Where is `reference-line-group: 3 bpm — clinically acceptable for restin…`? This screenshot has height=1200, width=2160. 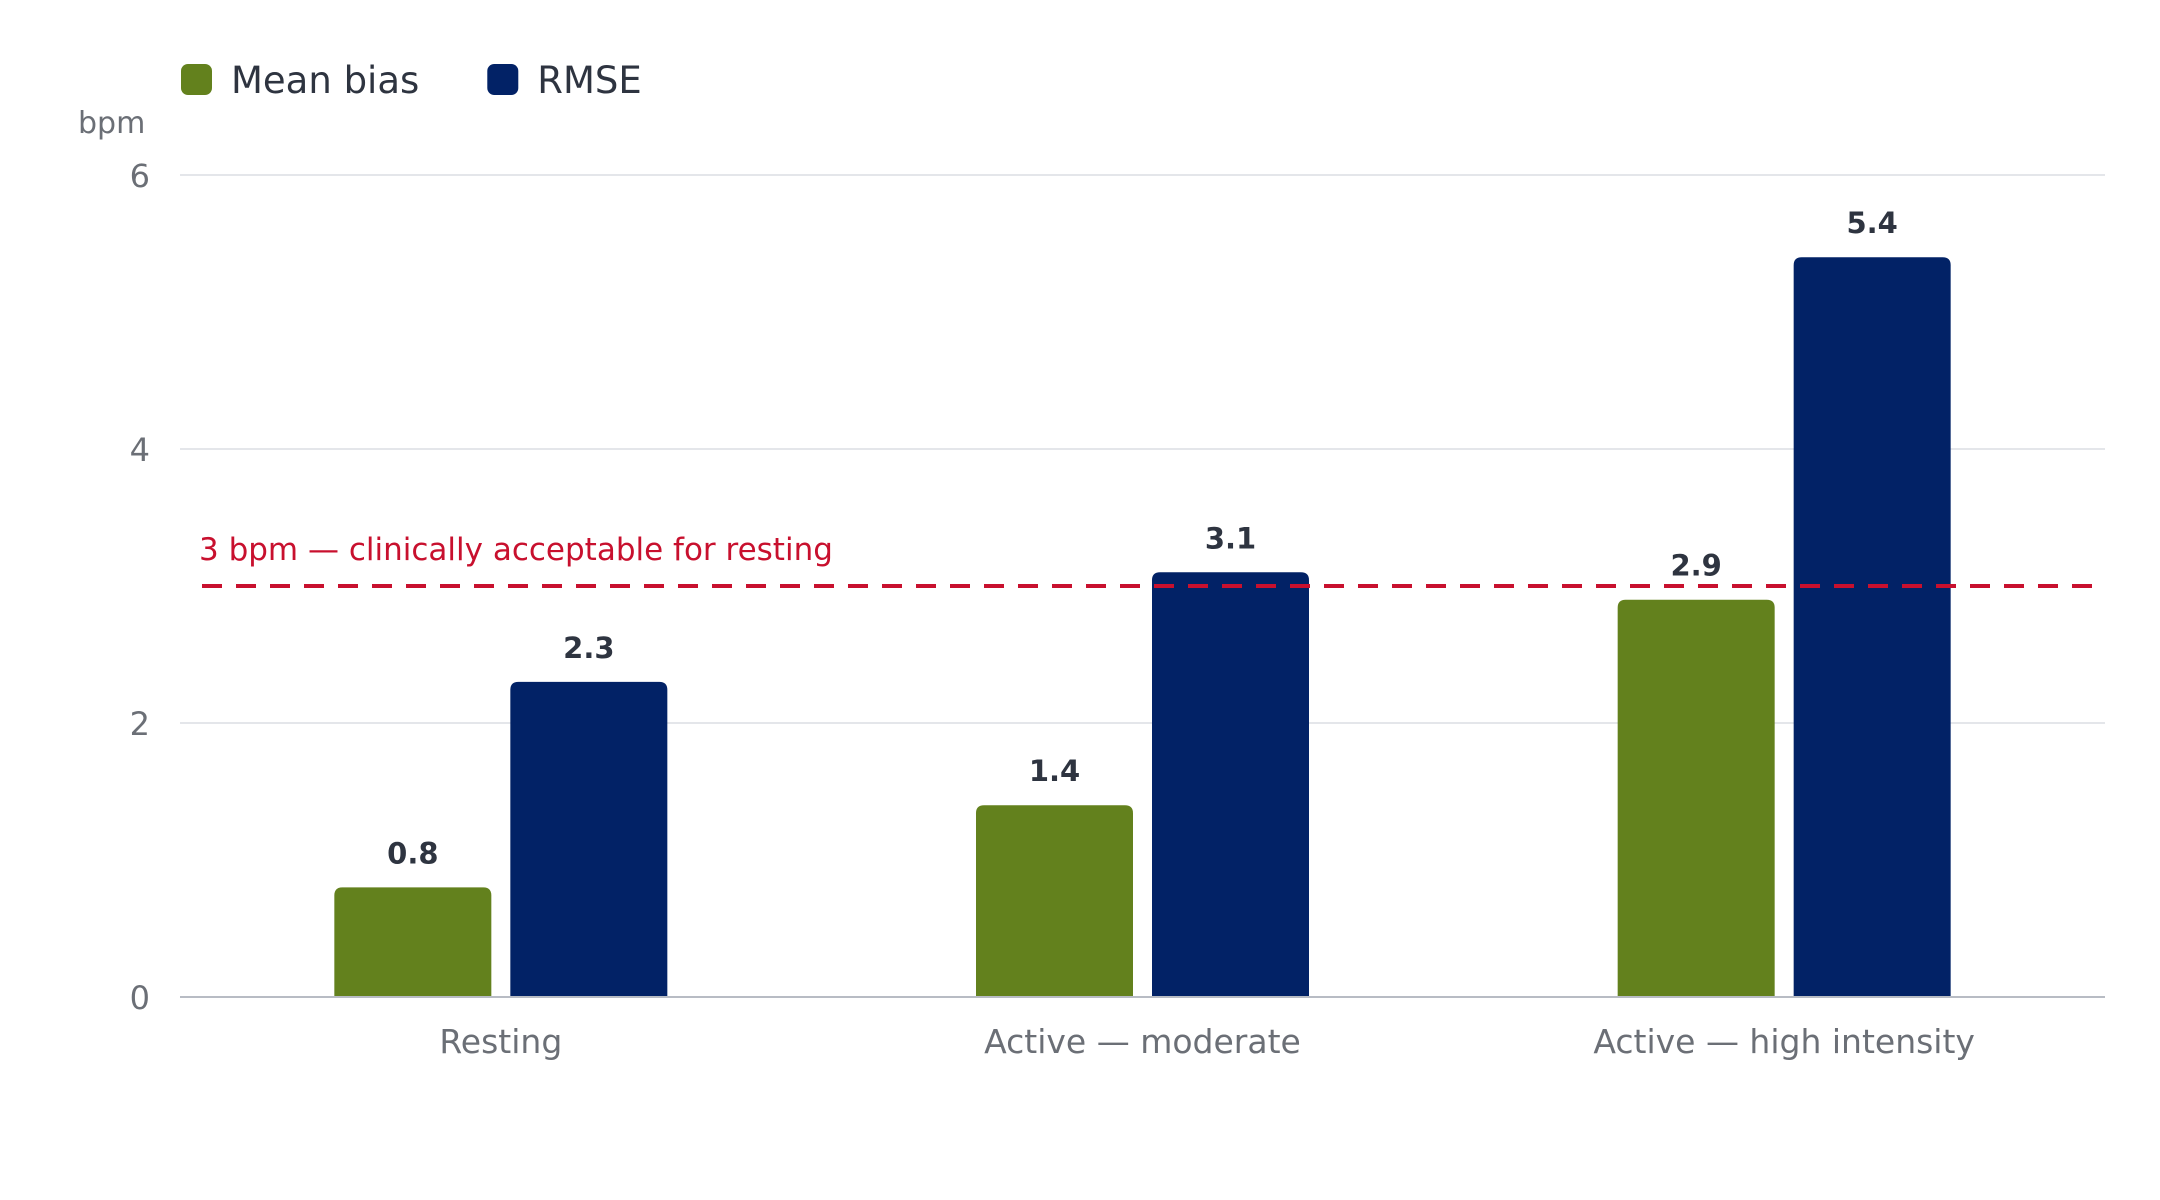
reference-line-group: 3 bpm — clinically acceptable for restin… is located at coordinates (1152, 560).